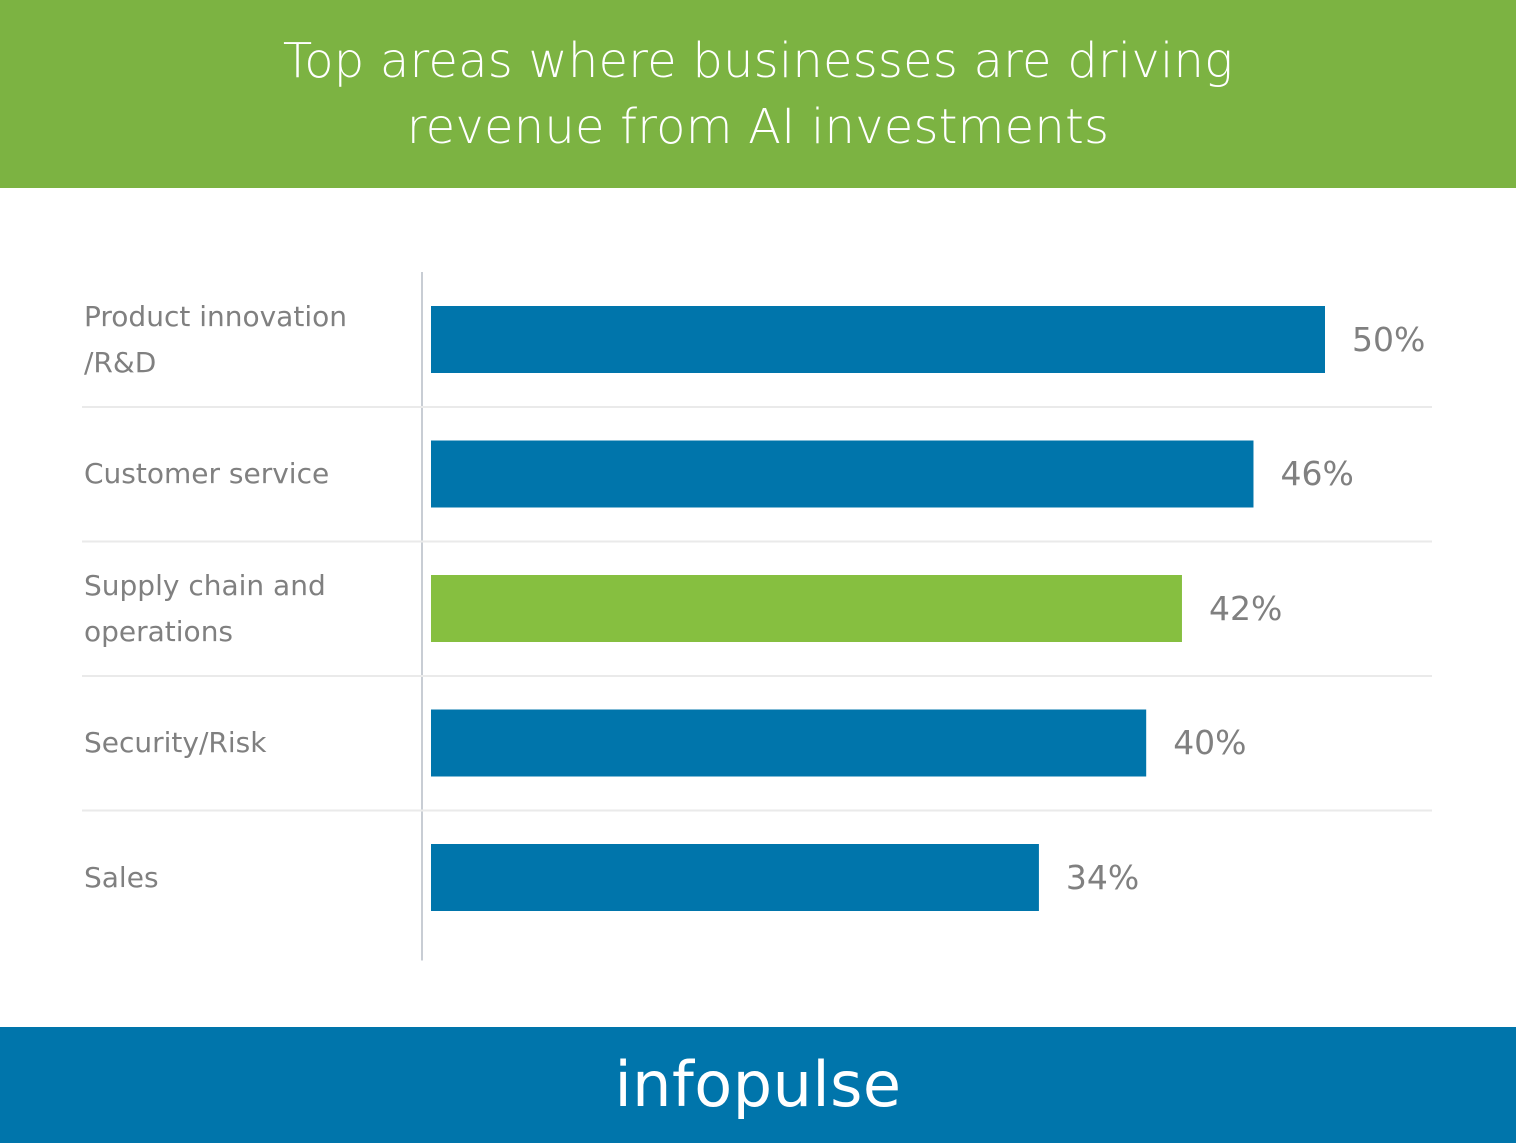 This screenshot has height=1143, width=1516. What do you see at coordinates (205, 608) in the screenshot?
I see `category-label: Supply chain and operations` at bounding box center [205, 608].